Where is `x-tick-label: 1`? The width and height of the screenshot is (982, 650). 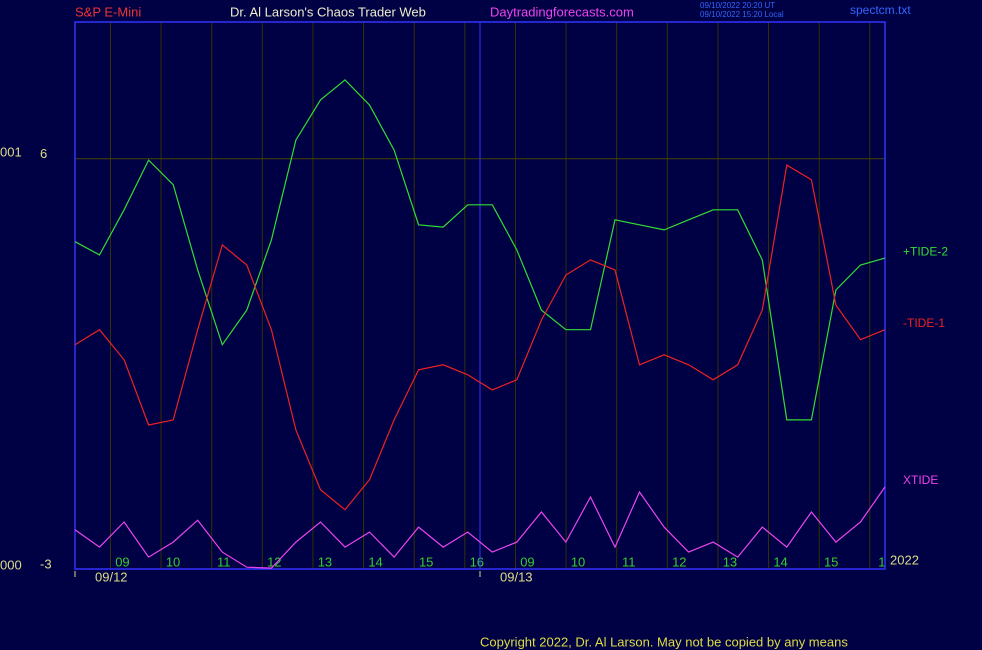
x-tick-label: 1 is located at coordinates (881, 561).